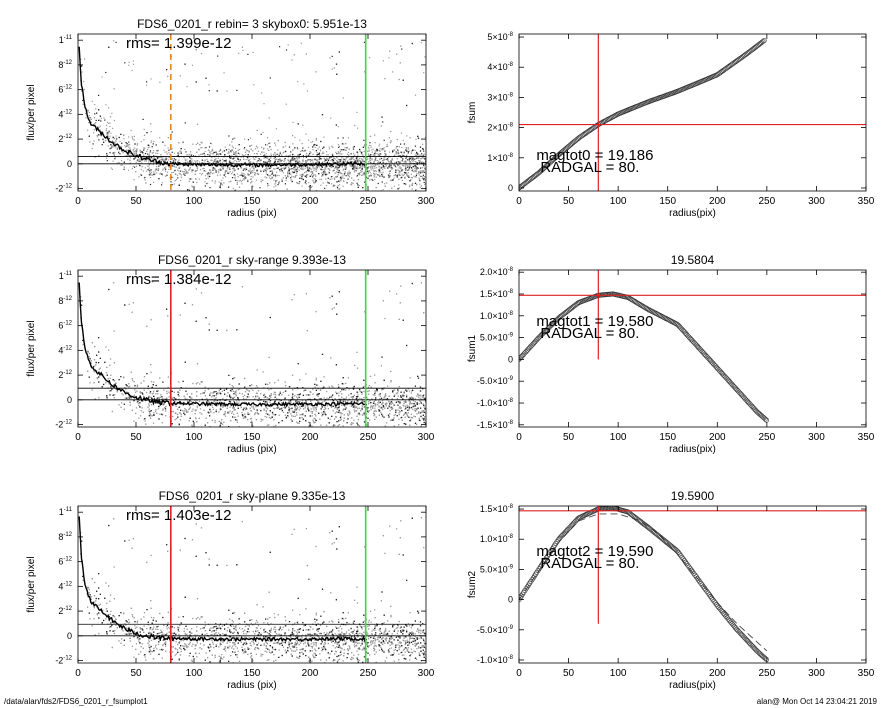 The height and width of the screenshot is (708, 885). Describe the element at coordinates (497, 97) in the screenshot. I see `y-tick-mantissa: 3×10` at that location.